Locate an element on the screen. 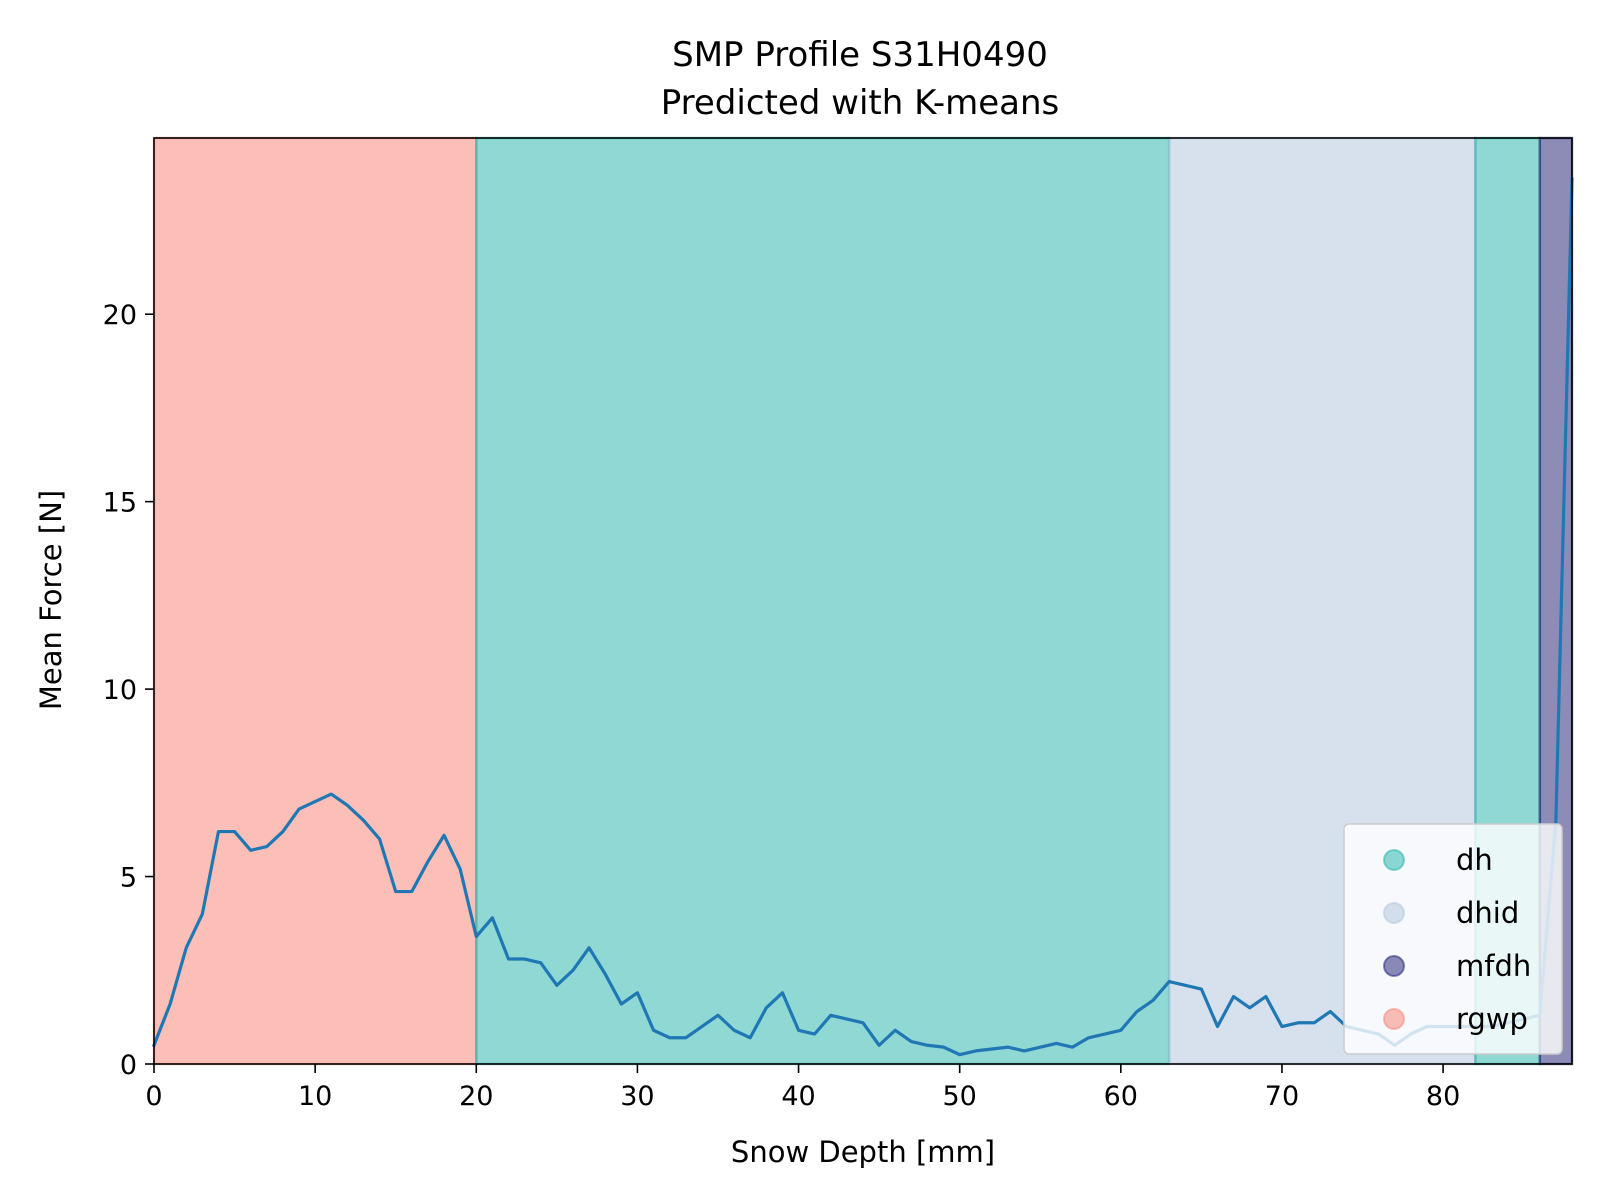 Image resolution: width=1600 pixels, height=1204 pixels. legend-marker-dhid is located at coordinates (1394, 913).